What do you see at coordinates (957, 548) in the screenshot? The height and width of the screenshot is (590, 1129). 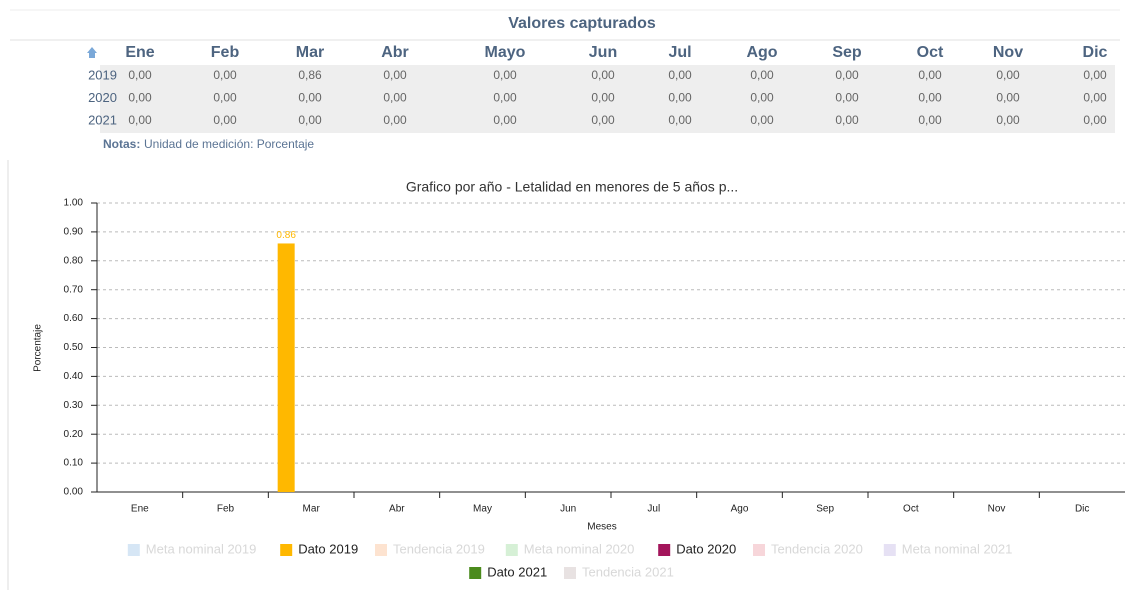 I see `legend-label: Meta nominal 2021` at bounding box center [957, 548].